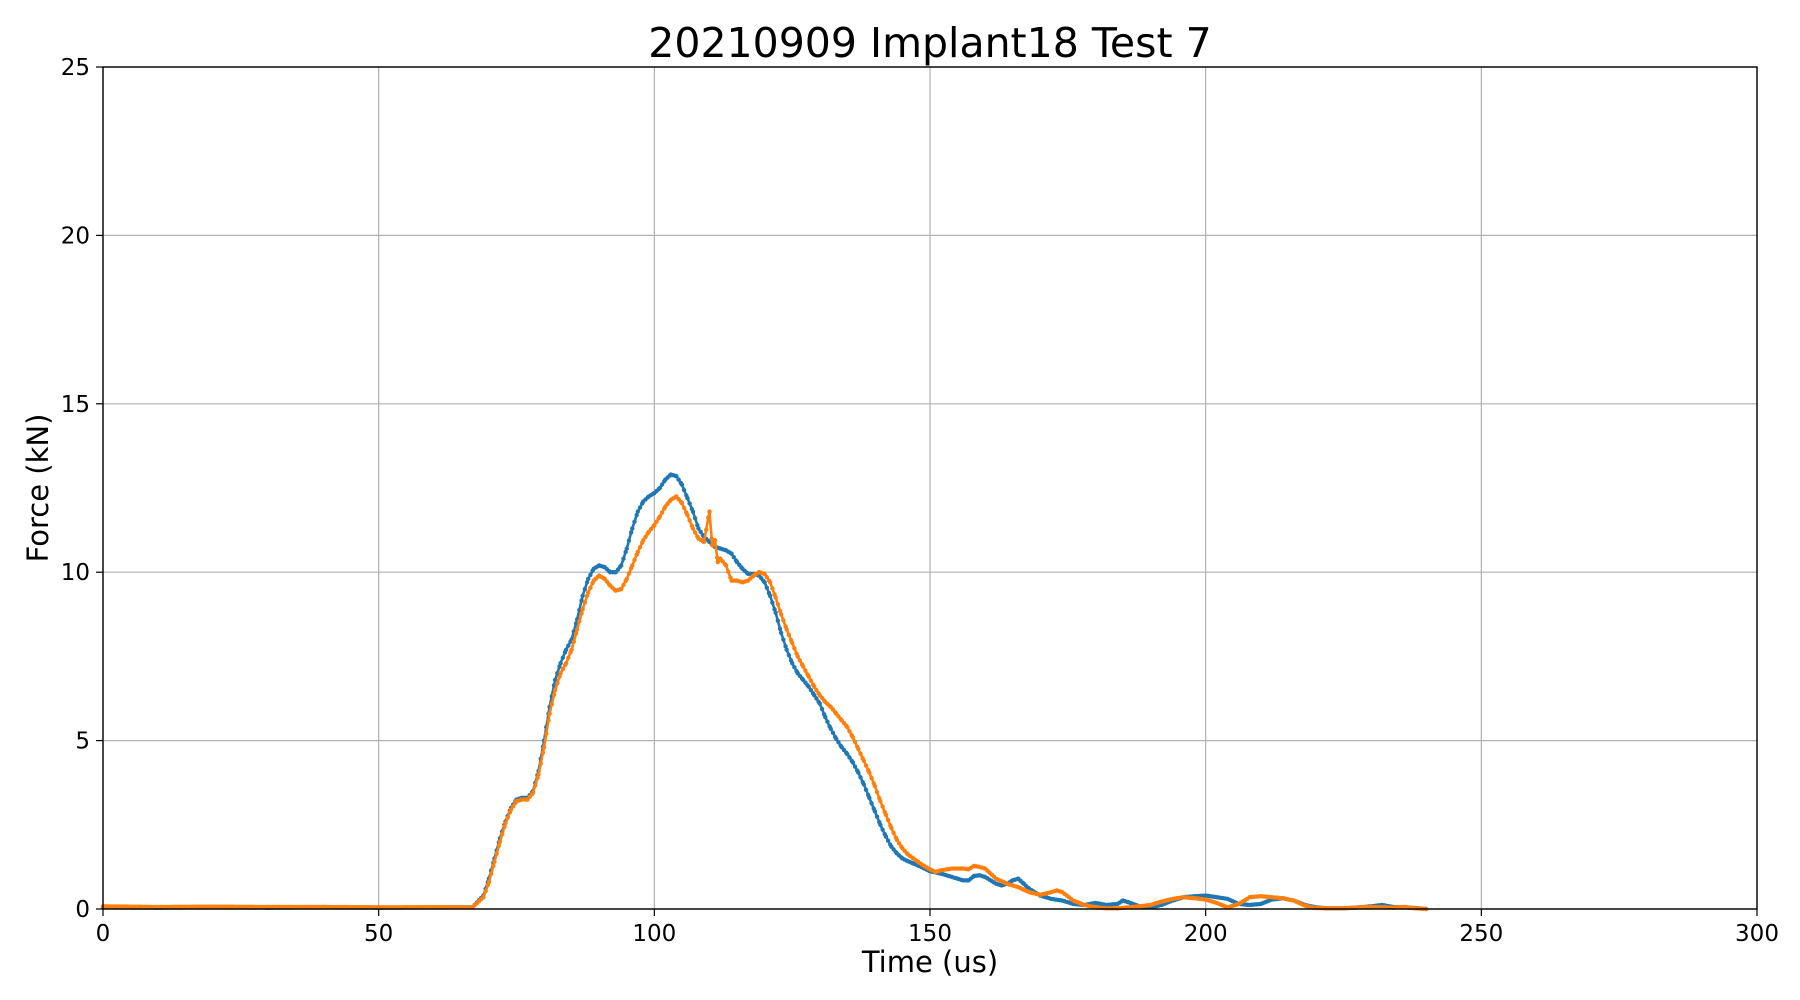  What do you see at coordinates (82, 489) in the screenshot?
I see `y-axis-ticks: 0 5 10 15 20 25` at bounding box center [82, 489].